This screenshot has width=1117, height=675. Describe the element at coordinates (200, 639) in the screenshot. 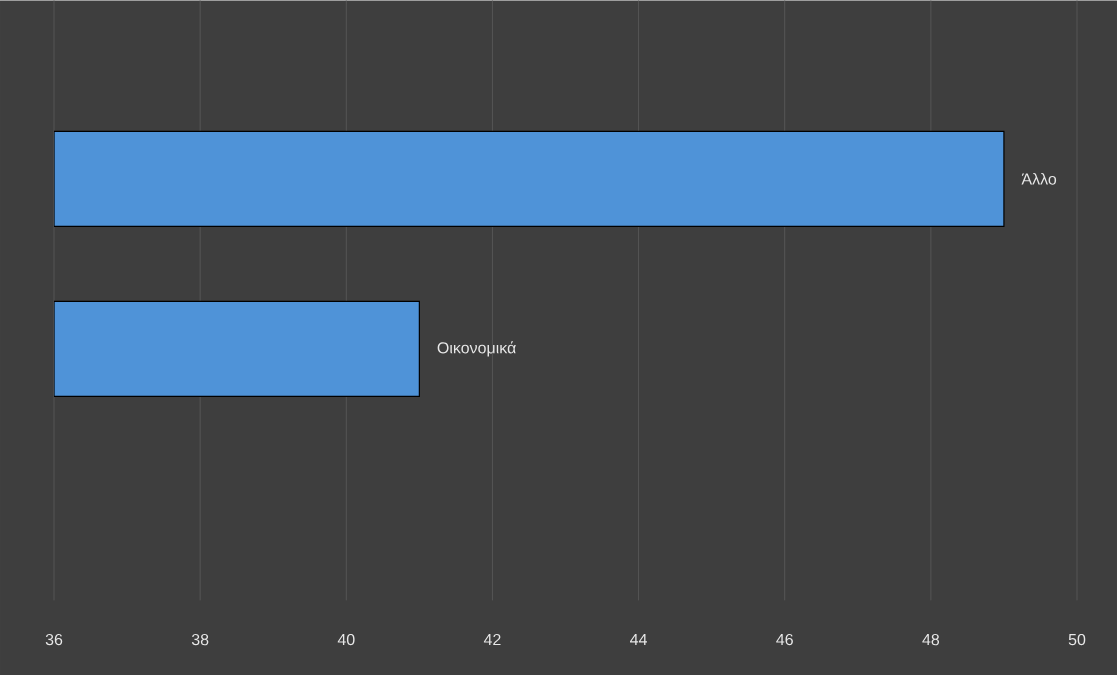

I see `x-tick-label: 38` at that location.